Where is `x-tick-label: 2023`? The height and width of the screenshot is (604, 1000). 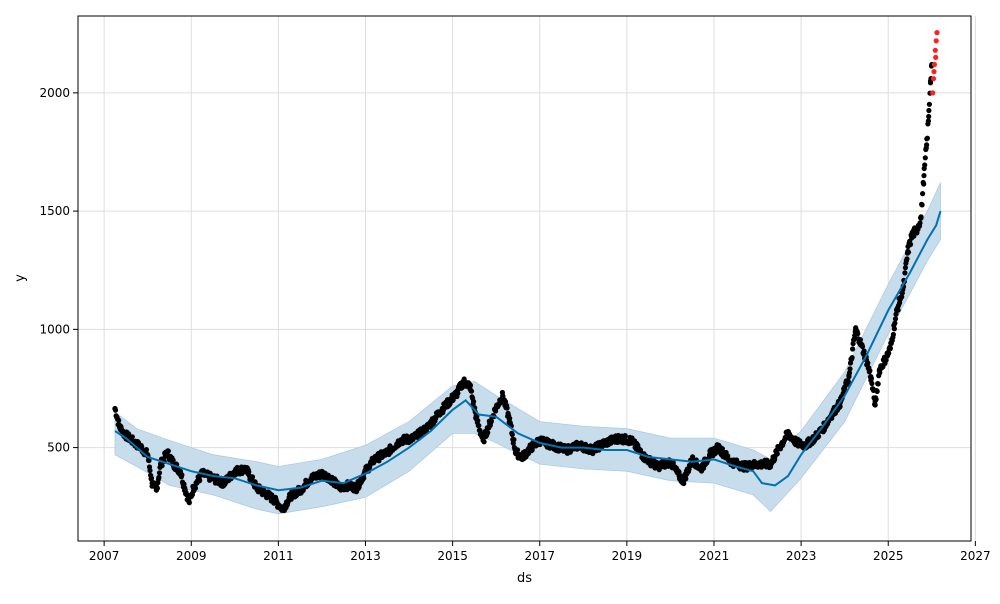 x-tick-label: 2023 is located at coordinates (801, 556).